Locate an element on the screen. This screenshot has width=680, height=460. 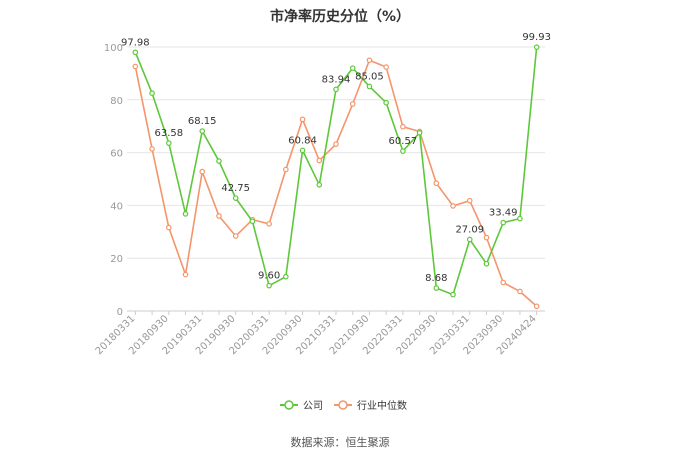
data-source-note: 数据来源：恒生聚源 is located at coordinates (340, 442).